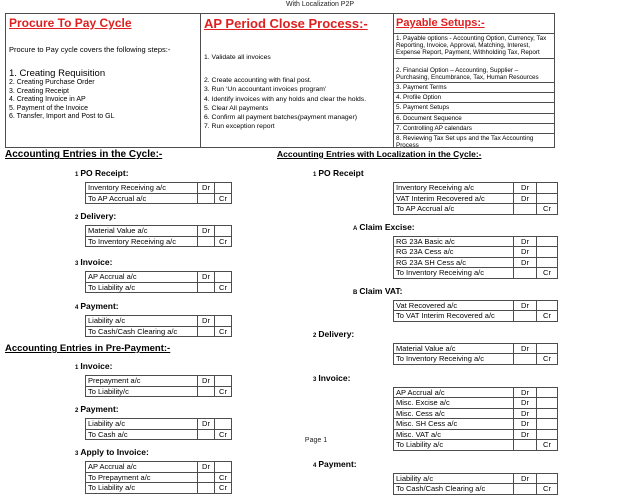  What do you see at coordinates (336, 333) in the screenshot?
I see `entry-label: Delivery:` at bounding box center [336, 333].